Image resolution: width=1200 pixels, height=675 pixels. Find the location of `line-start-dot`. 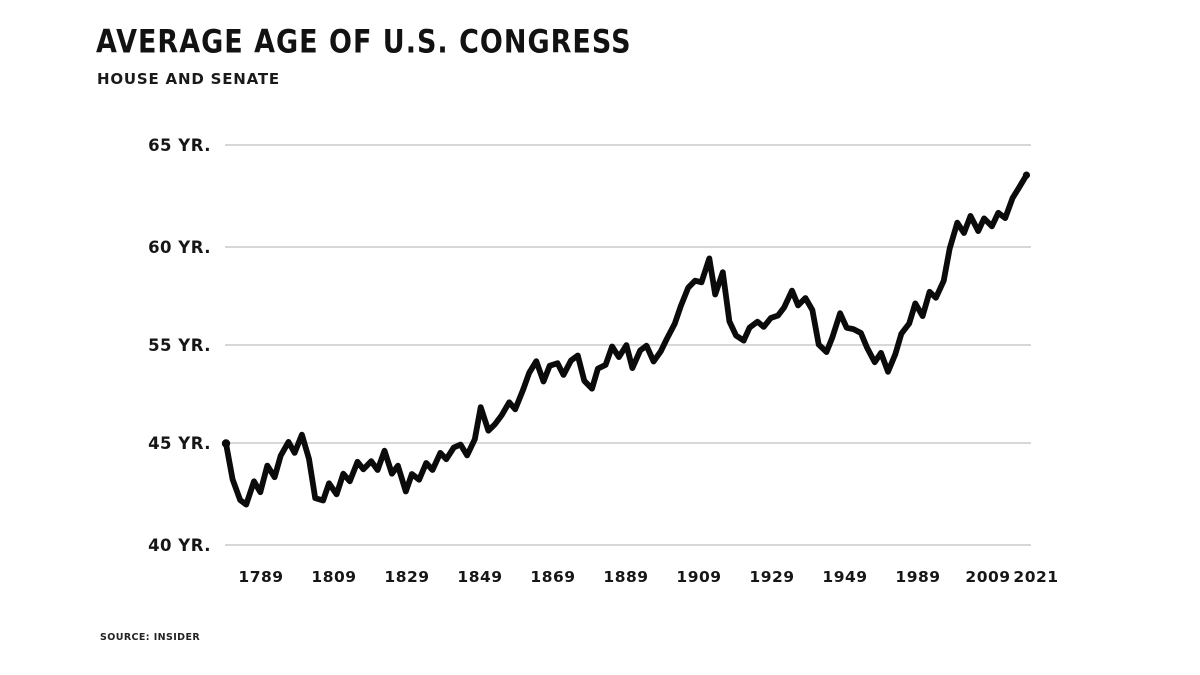

line-start-dot is located at coordinates (226, 443).